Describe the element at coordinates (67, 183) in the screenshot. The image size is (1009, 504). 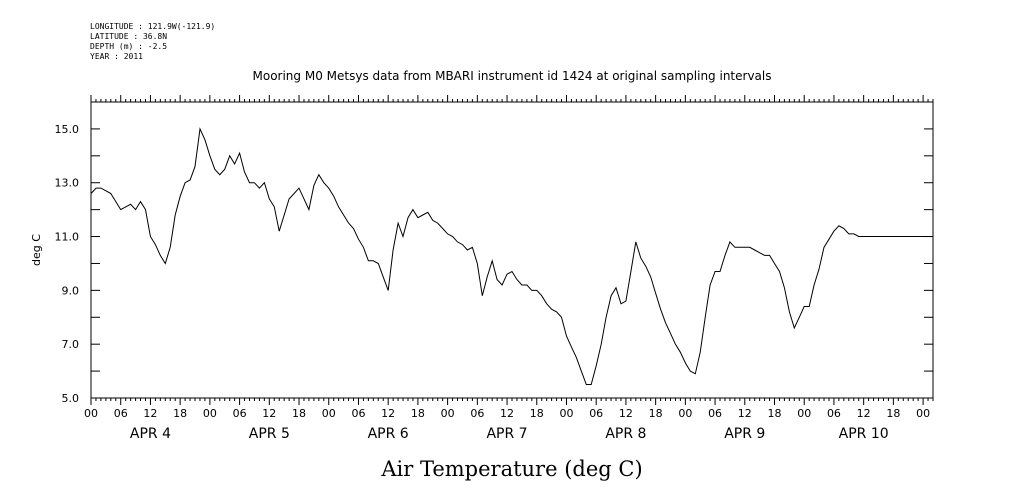
I see `y-tick-label: 13.0` at that location.